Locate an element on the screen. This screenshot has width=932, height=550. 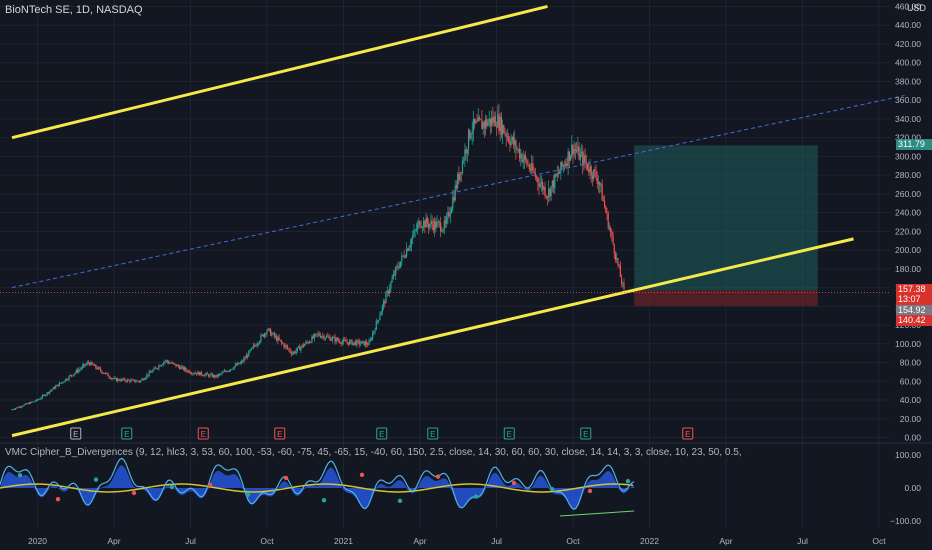
entry-price-tag: 157.38 is located at coordinates (914, 289).